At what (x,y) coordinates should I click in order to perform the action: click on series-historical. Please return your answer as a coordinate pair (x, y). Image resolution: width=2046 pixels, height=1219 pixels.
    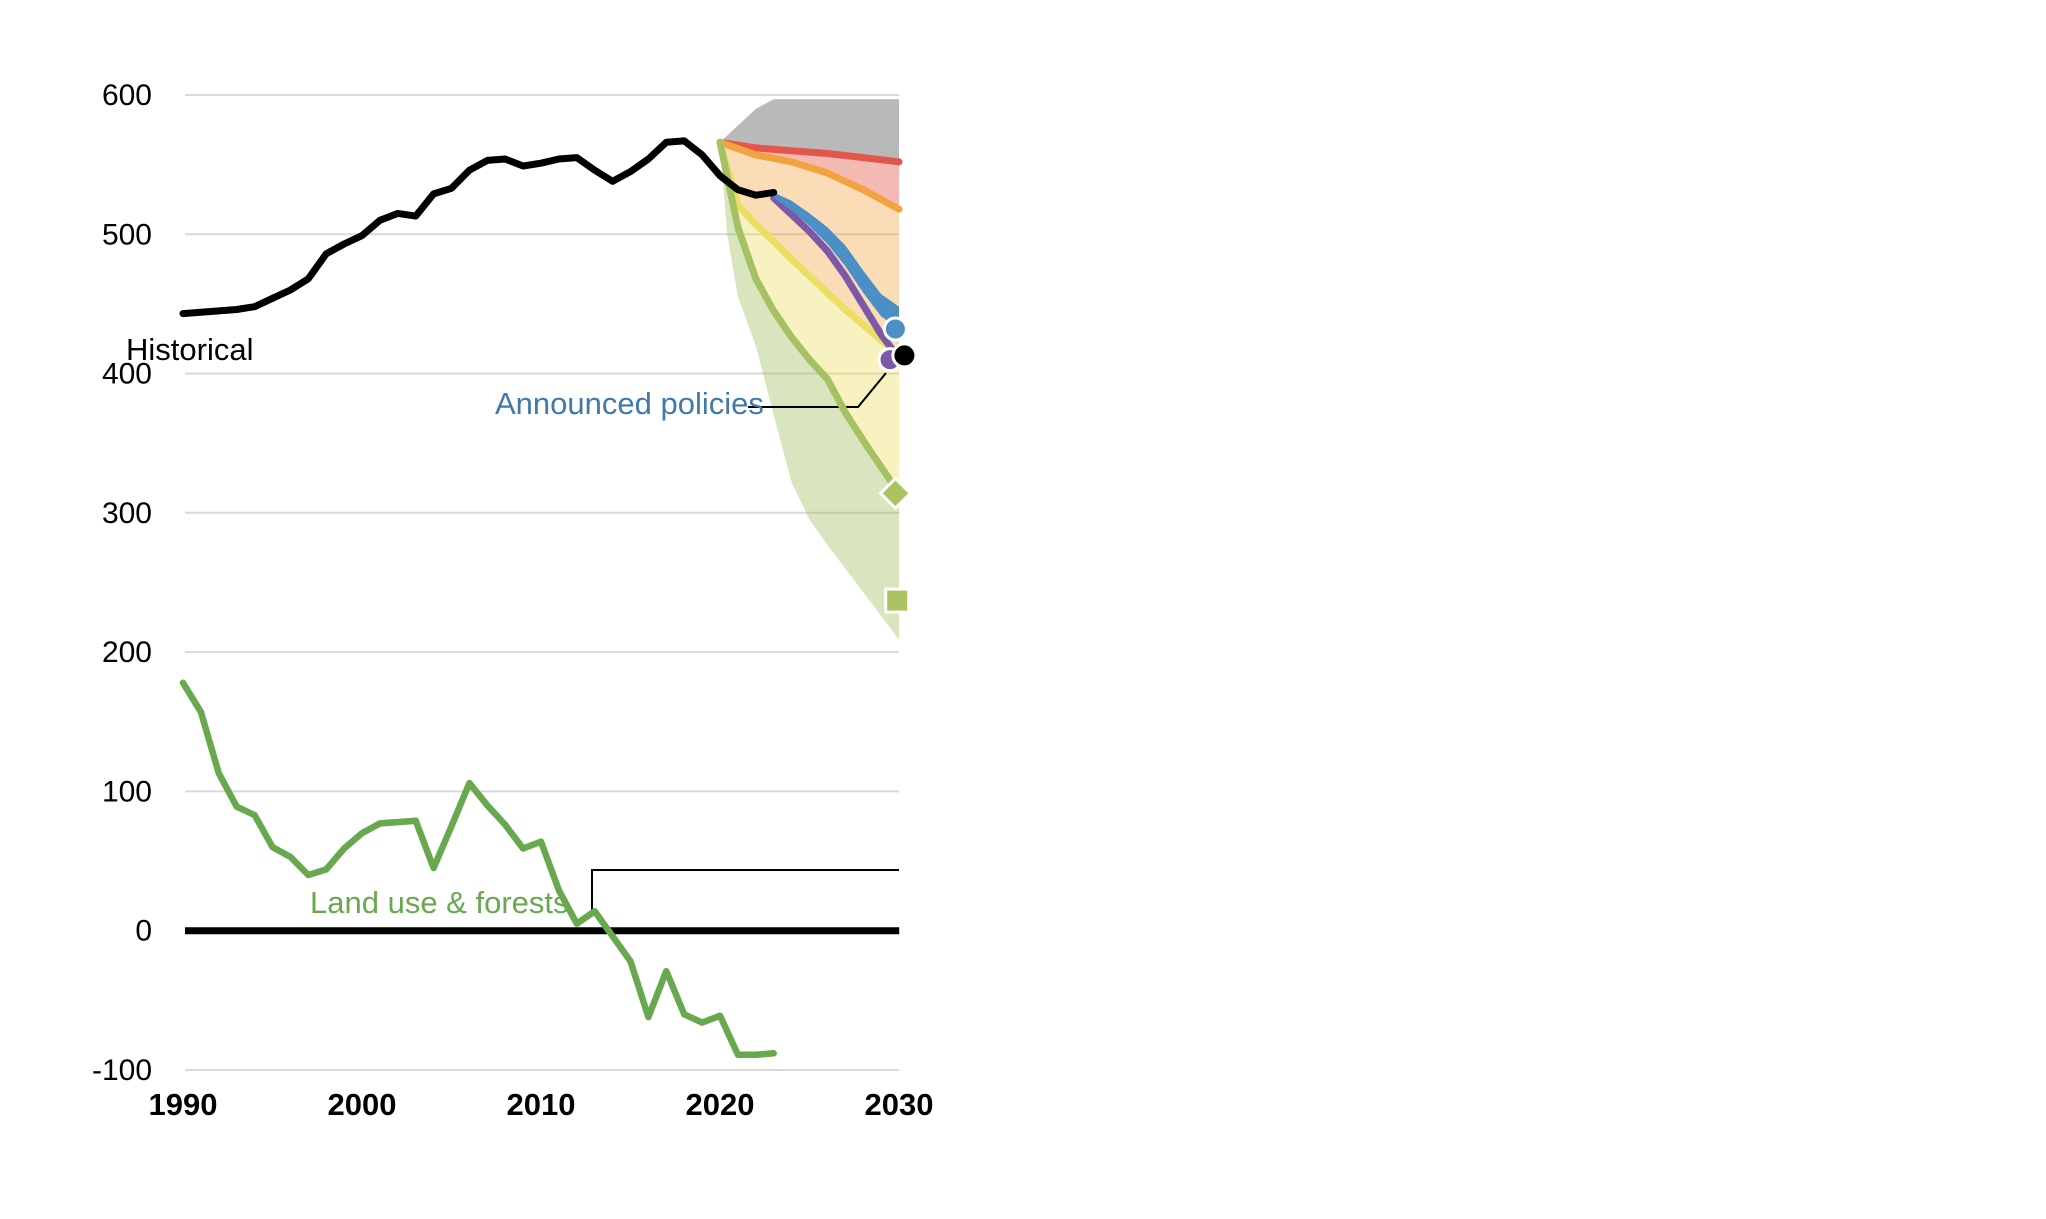
    Looking at the image, I should click on (478, 227).